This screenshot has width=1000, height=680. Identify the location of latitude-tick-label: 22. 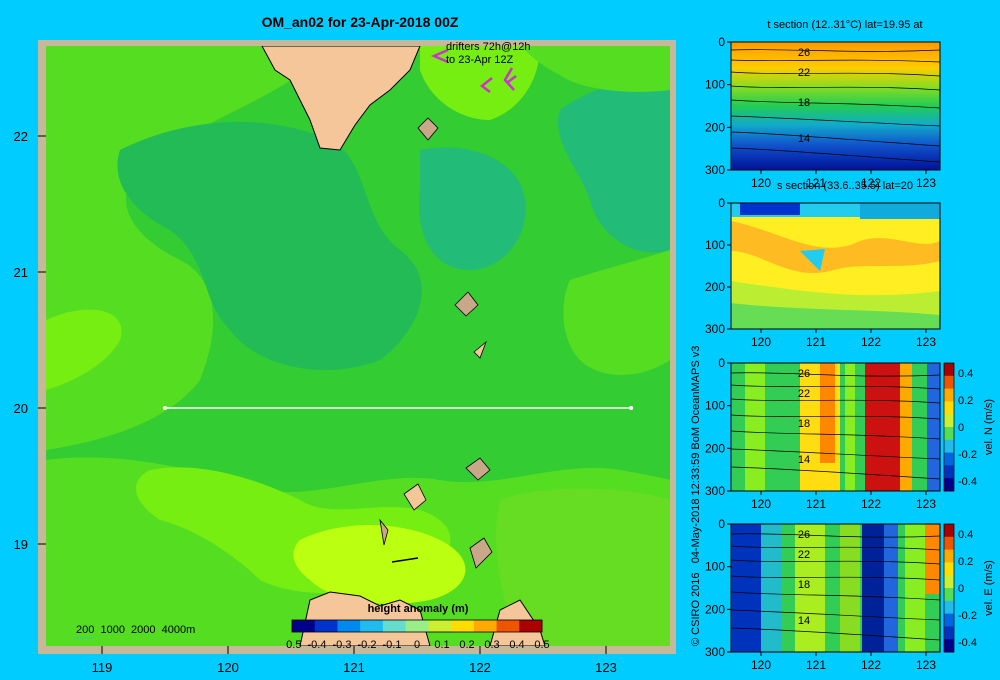
(21, 136).